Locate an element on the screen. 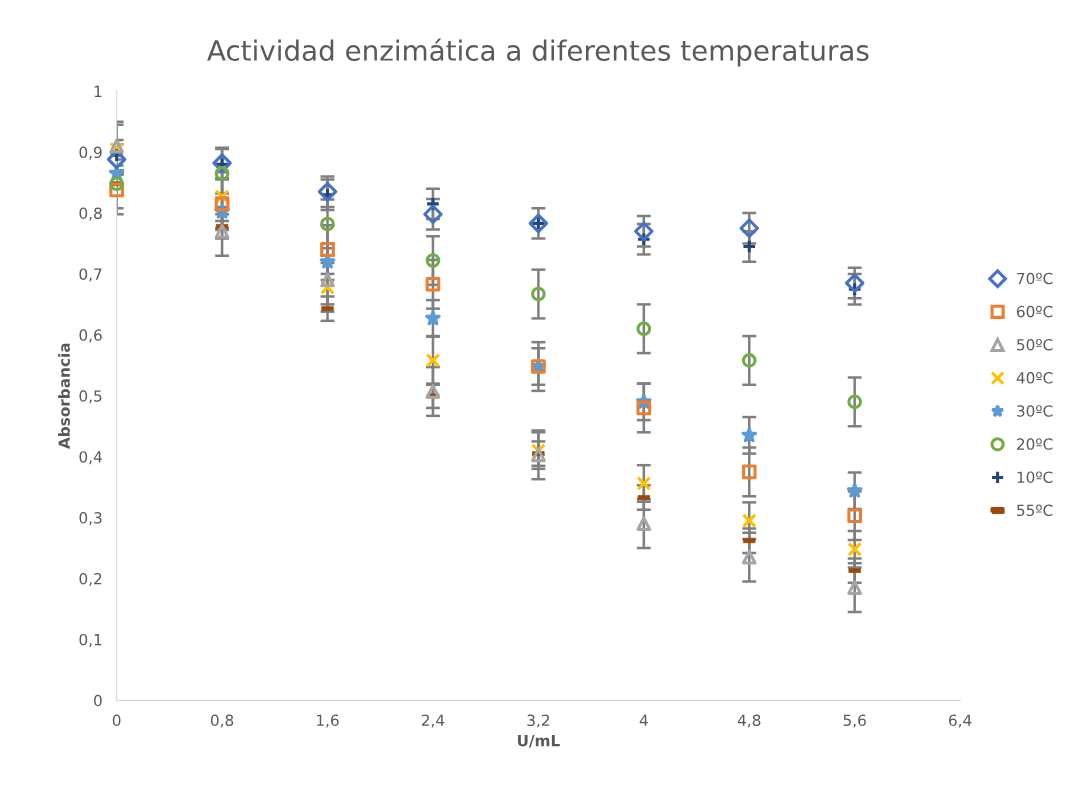 This screenshot has width=1080, height=786. y-tick-label: 0,3 is located at coordinates (90, 519).